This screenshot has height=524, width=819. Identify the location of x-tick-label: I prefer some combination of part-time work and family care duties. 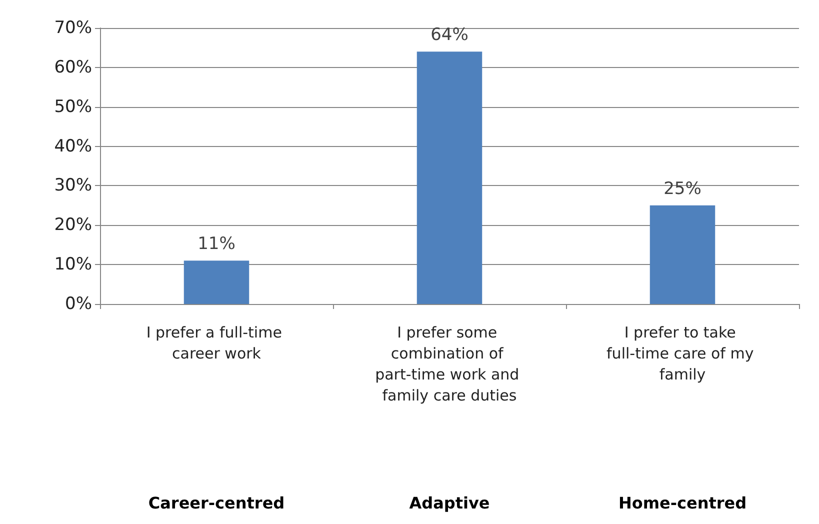
(449, 364).